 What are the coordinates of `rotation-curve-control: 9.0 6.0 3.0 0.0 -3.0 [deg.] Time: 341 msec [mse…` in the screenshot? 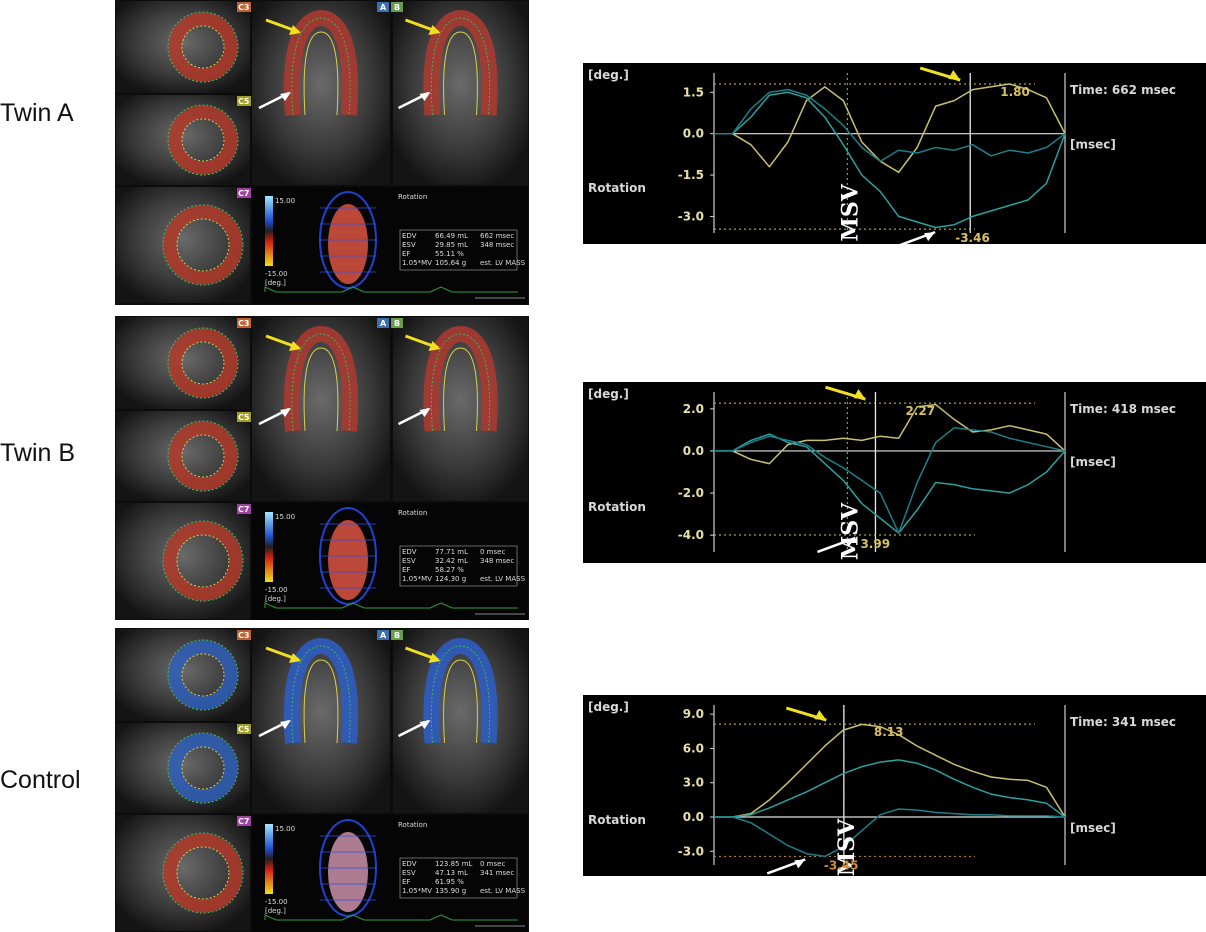 It's located at (894, 785).